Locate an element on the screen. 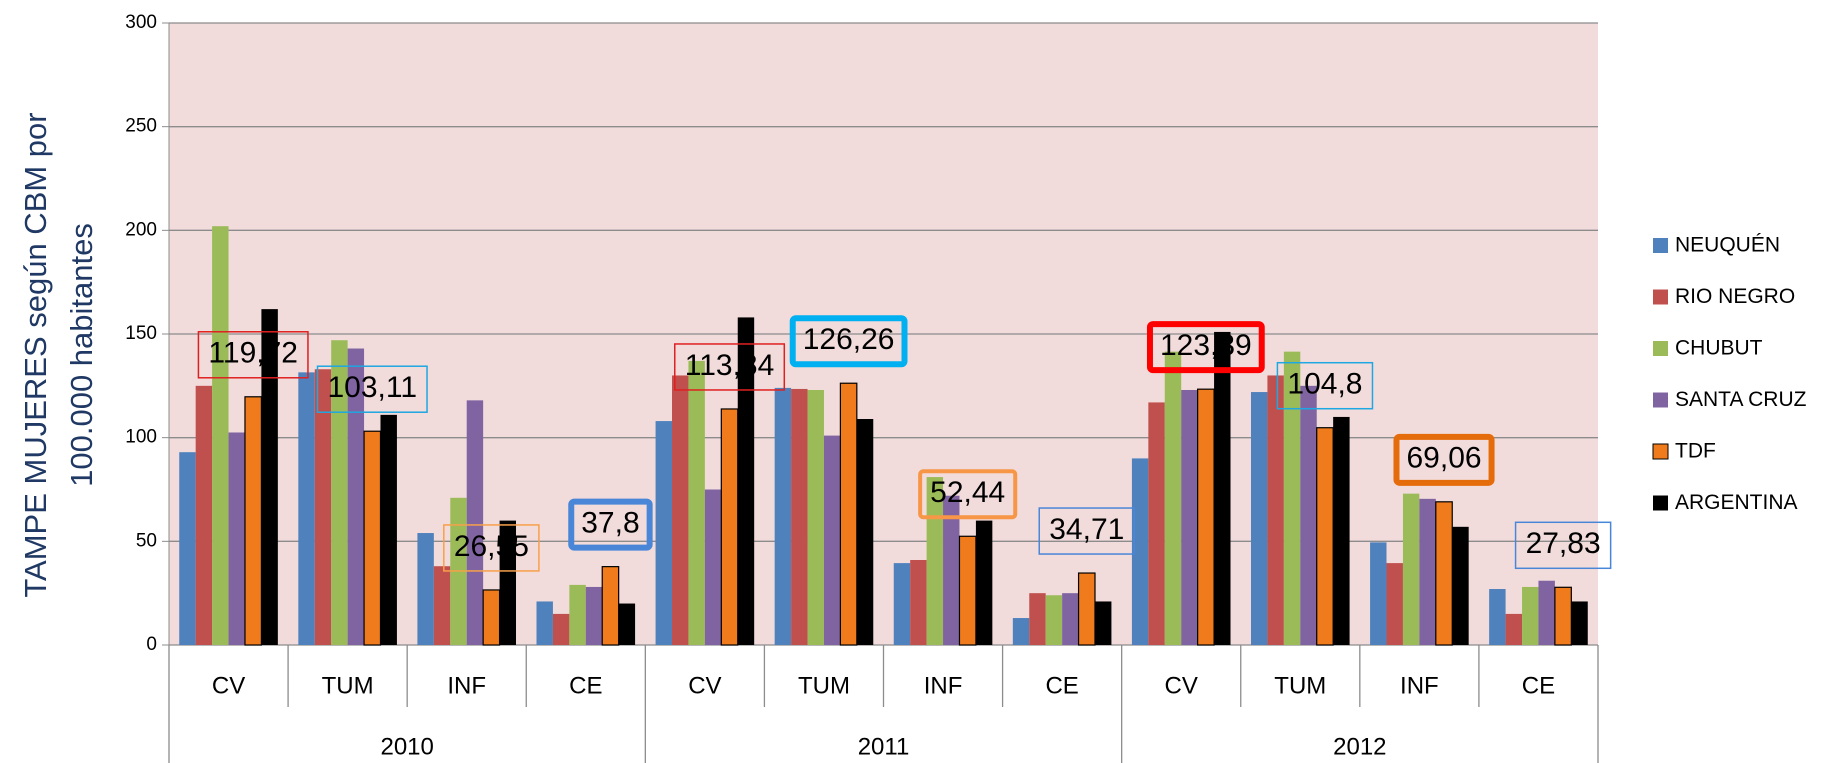  y-tick-label: 300 is located at coordinates (141, 22).